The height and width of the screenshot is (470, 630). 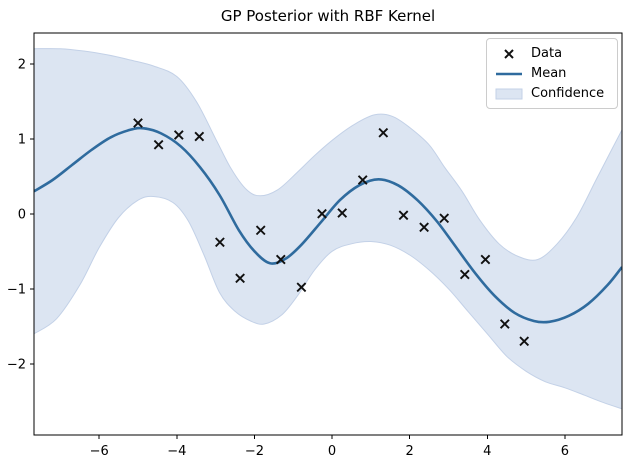 What do you see at coordinates (509, 73) in the screenshot?
I see `mean-line-icon` at bounding box center [509, 73].